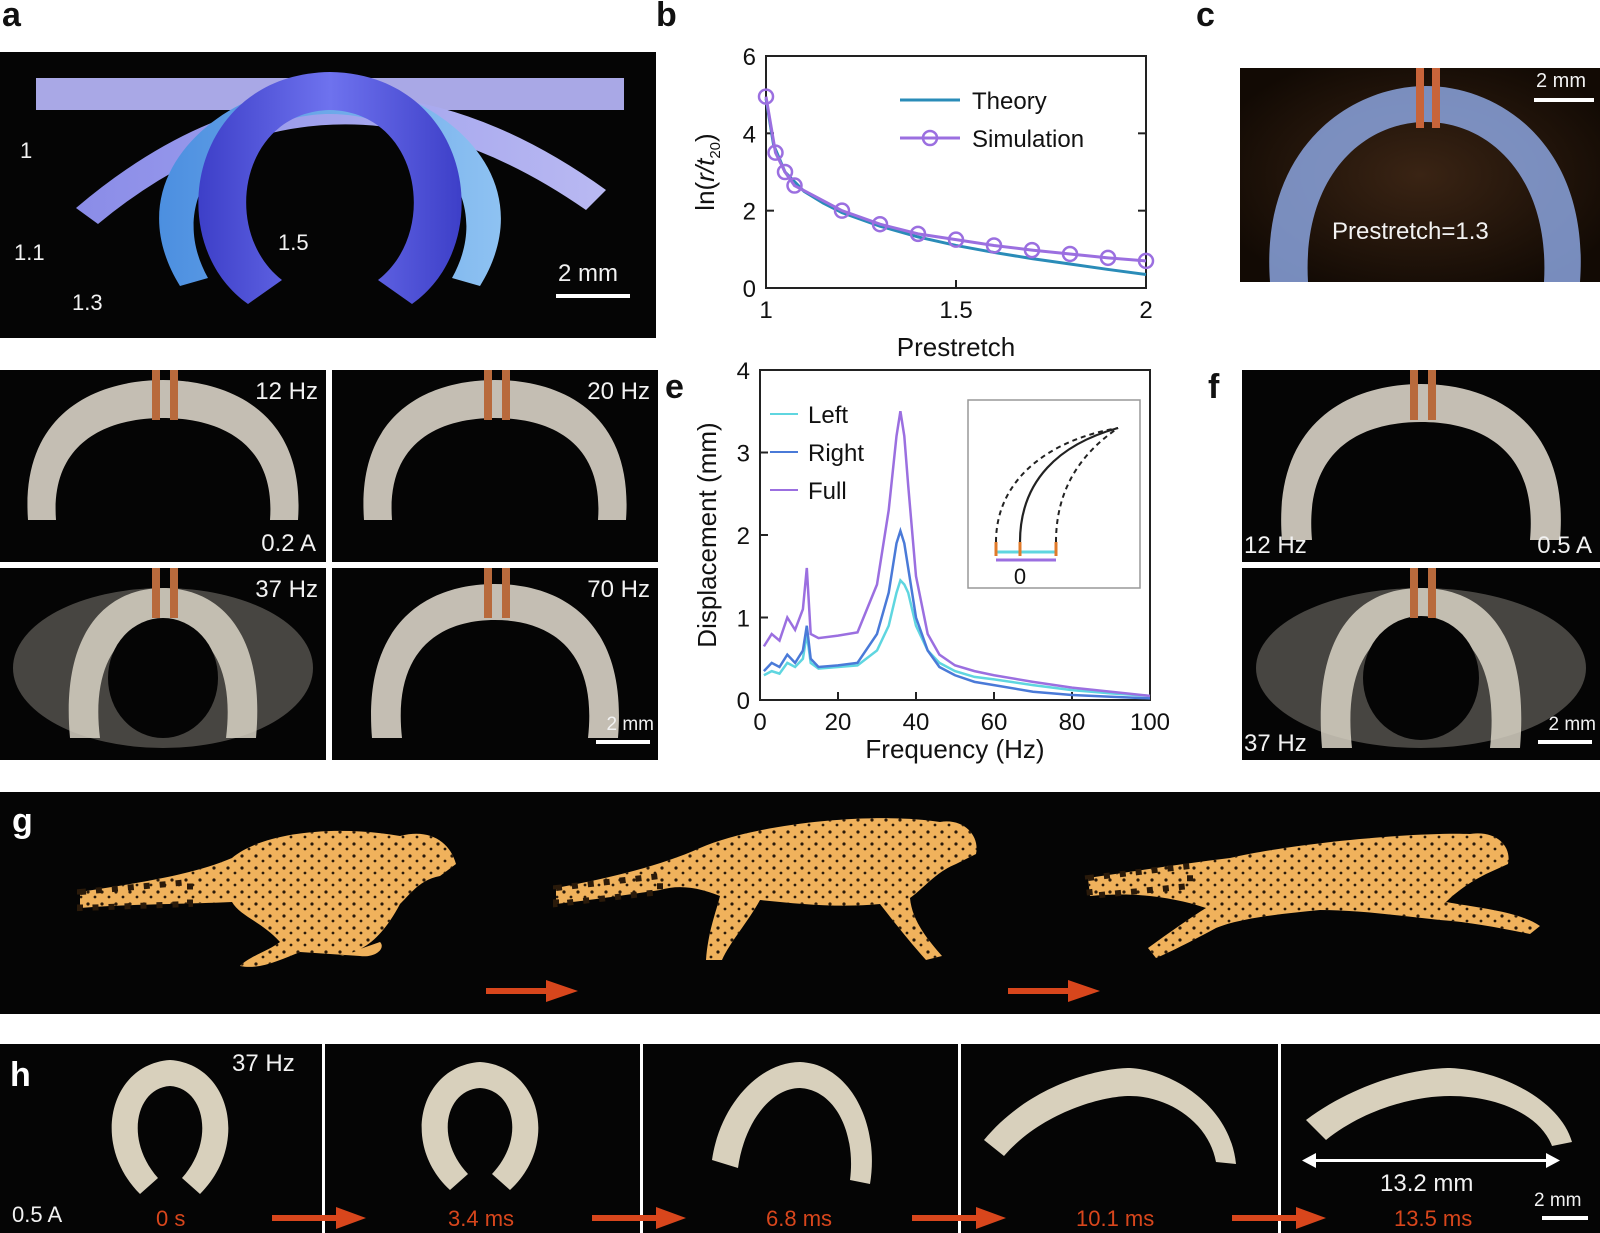 Image resolution: width=1600 pixels, height=1233 pixels. What do you see at coordinates (749, 57) in the screenshot?
I see `y-tick-label-b: 6` at bounding box center [749, 57].